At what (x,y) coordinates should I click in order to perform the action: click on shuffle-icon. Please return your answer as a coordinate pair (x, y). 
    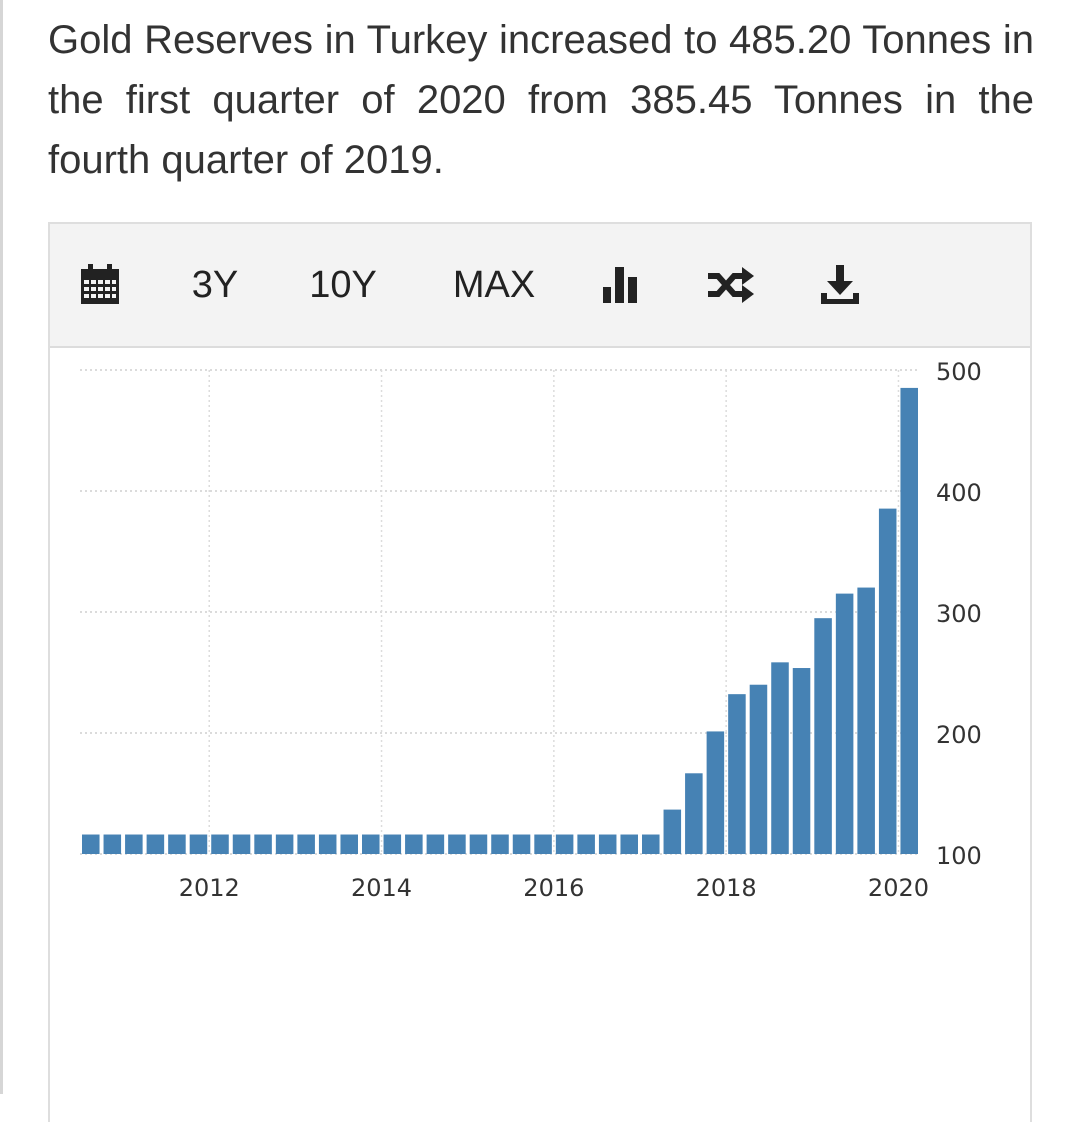
    Looking at the image, I should click on (730, 285).